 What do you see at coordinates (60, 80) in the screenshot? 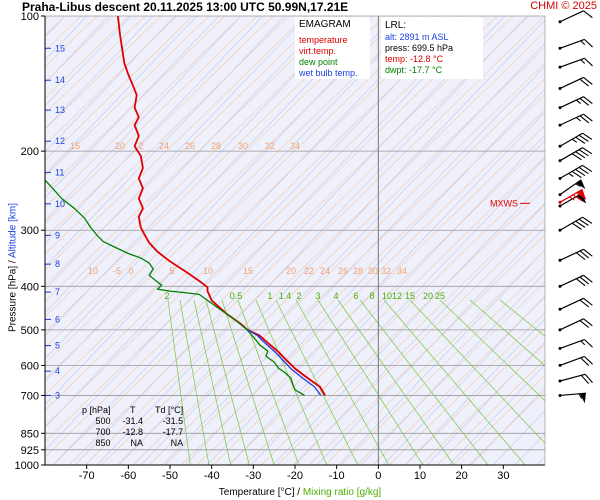
I see `altitude-tick-label: 14` at bounding box center [60, 80].